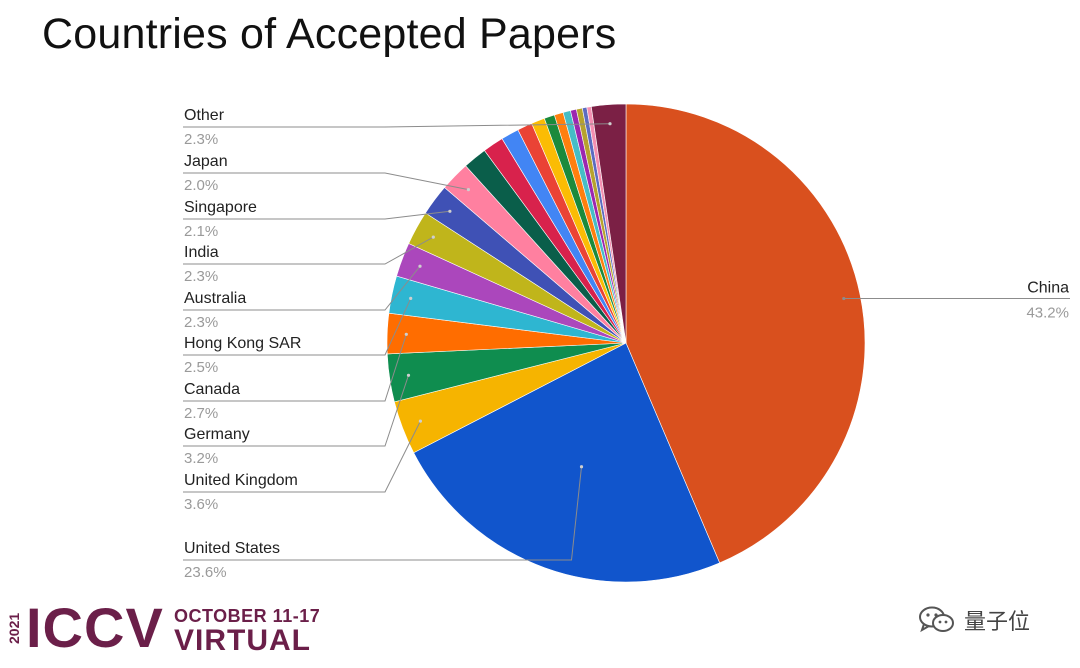  What do you see at coordinates (201, 322) in the screenshot?
I see `slice-pct-australia: 2.3%` at bounding box center [201, 322].